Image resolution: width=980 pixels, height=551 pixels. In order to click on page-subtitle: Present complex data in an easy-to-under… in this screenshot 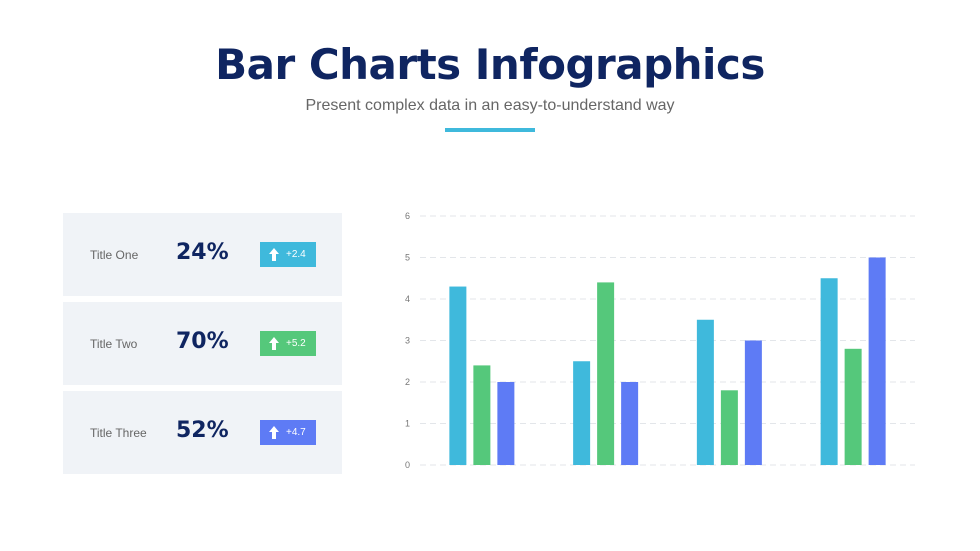, I will do `click(490, 105)`.